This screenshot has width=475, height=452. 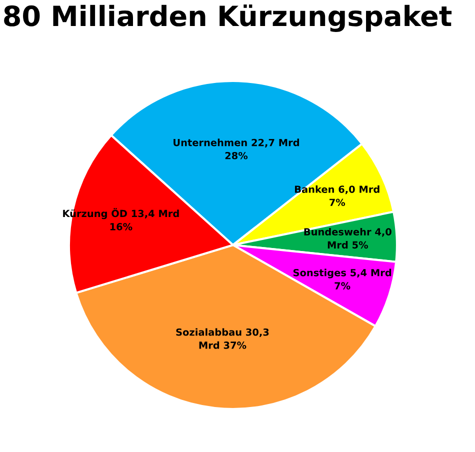 I want to click on slice-label: Sozialabbau 30,3 Mrd 37%, so click(x=222, y=338).